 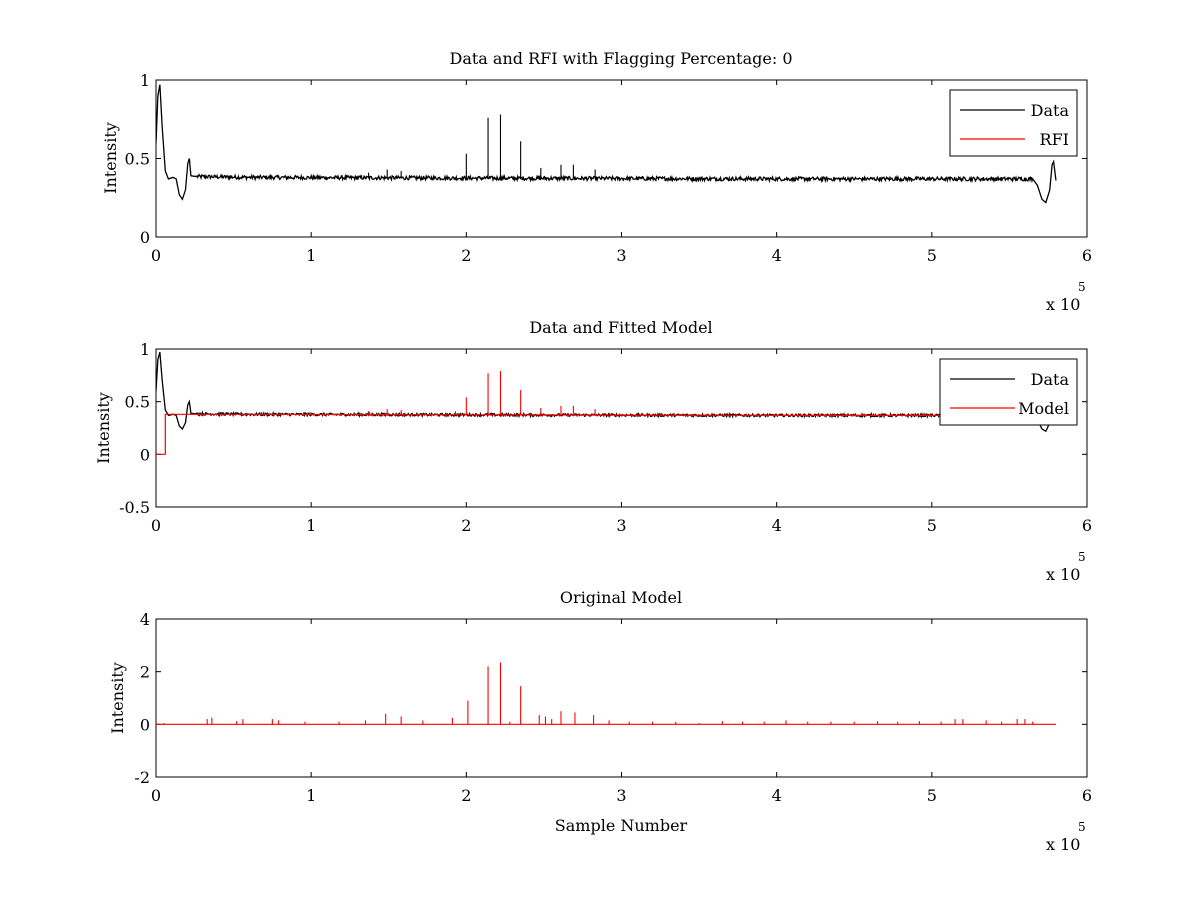 What do you see at coordinates (134, 507) in the screenshot?
I see `y-tick-label: -0.5` at bounding box center [134, 507].